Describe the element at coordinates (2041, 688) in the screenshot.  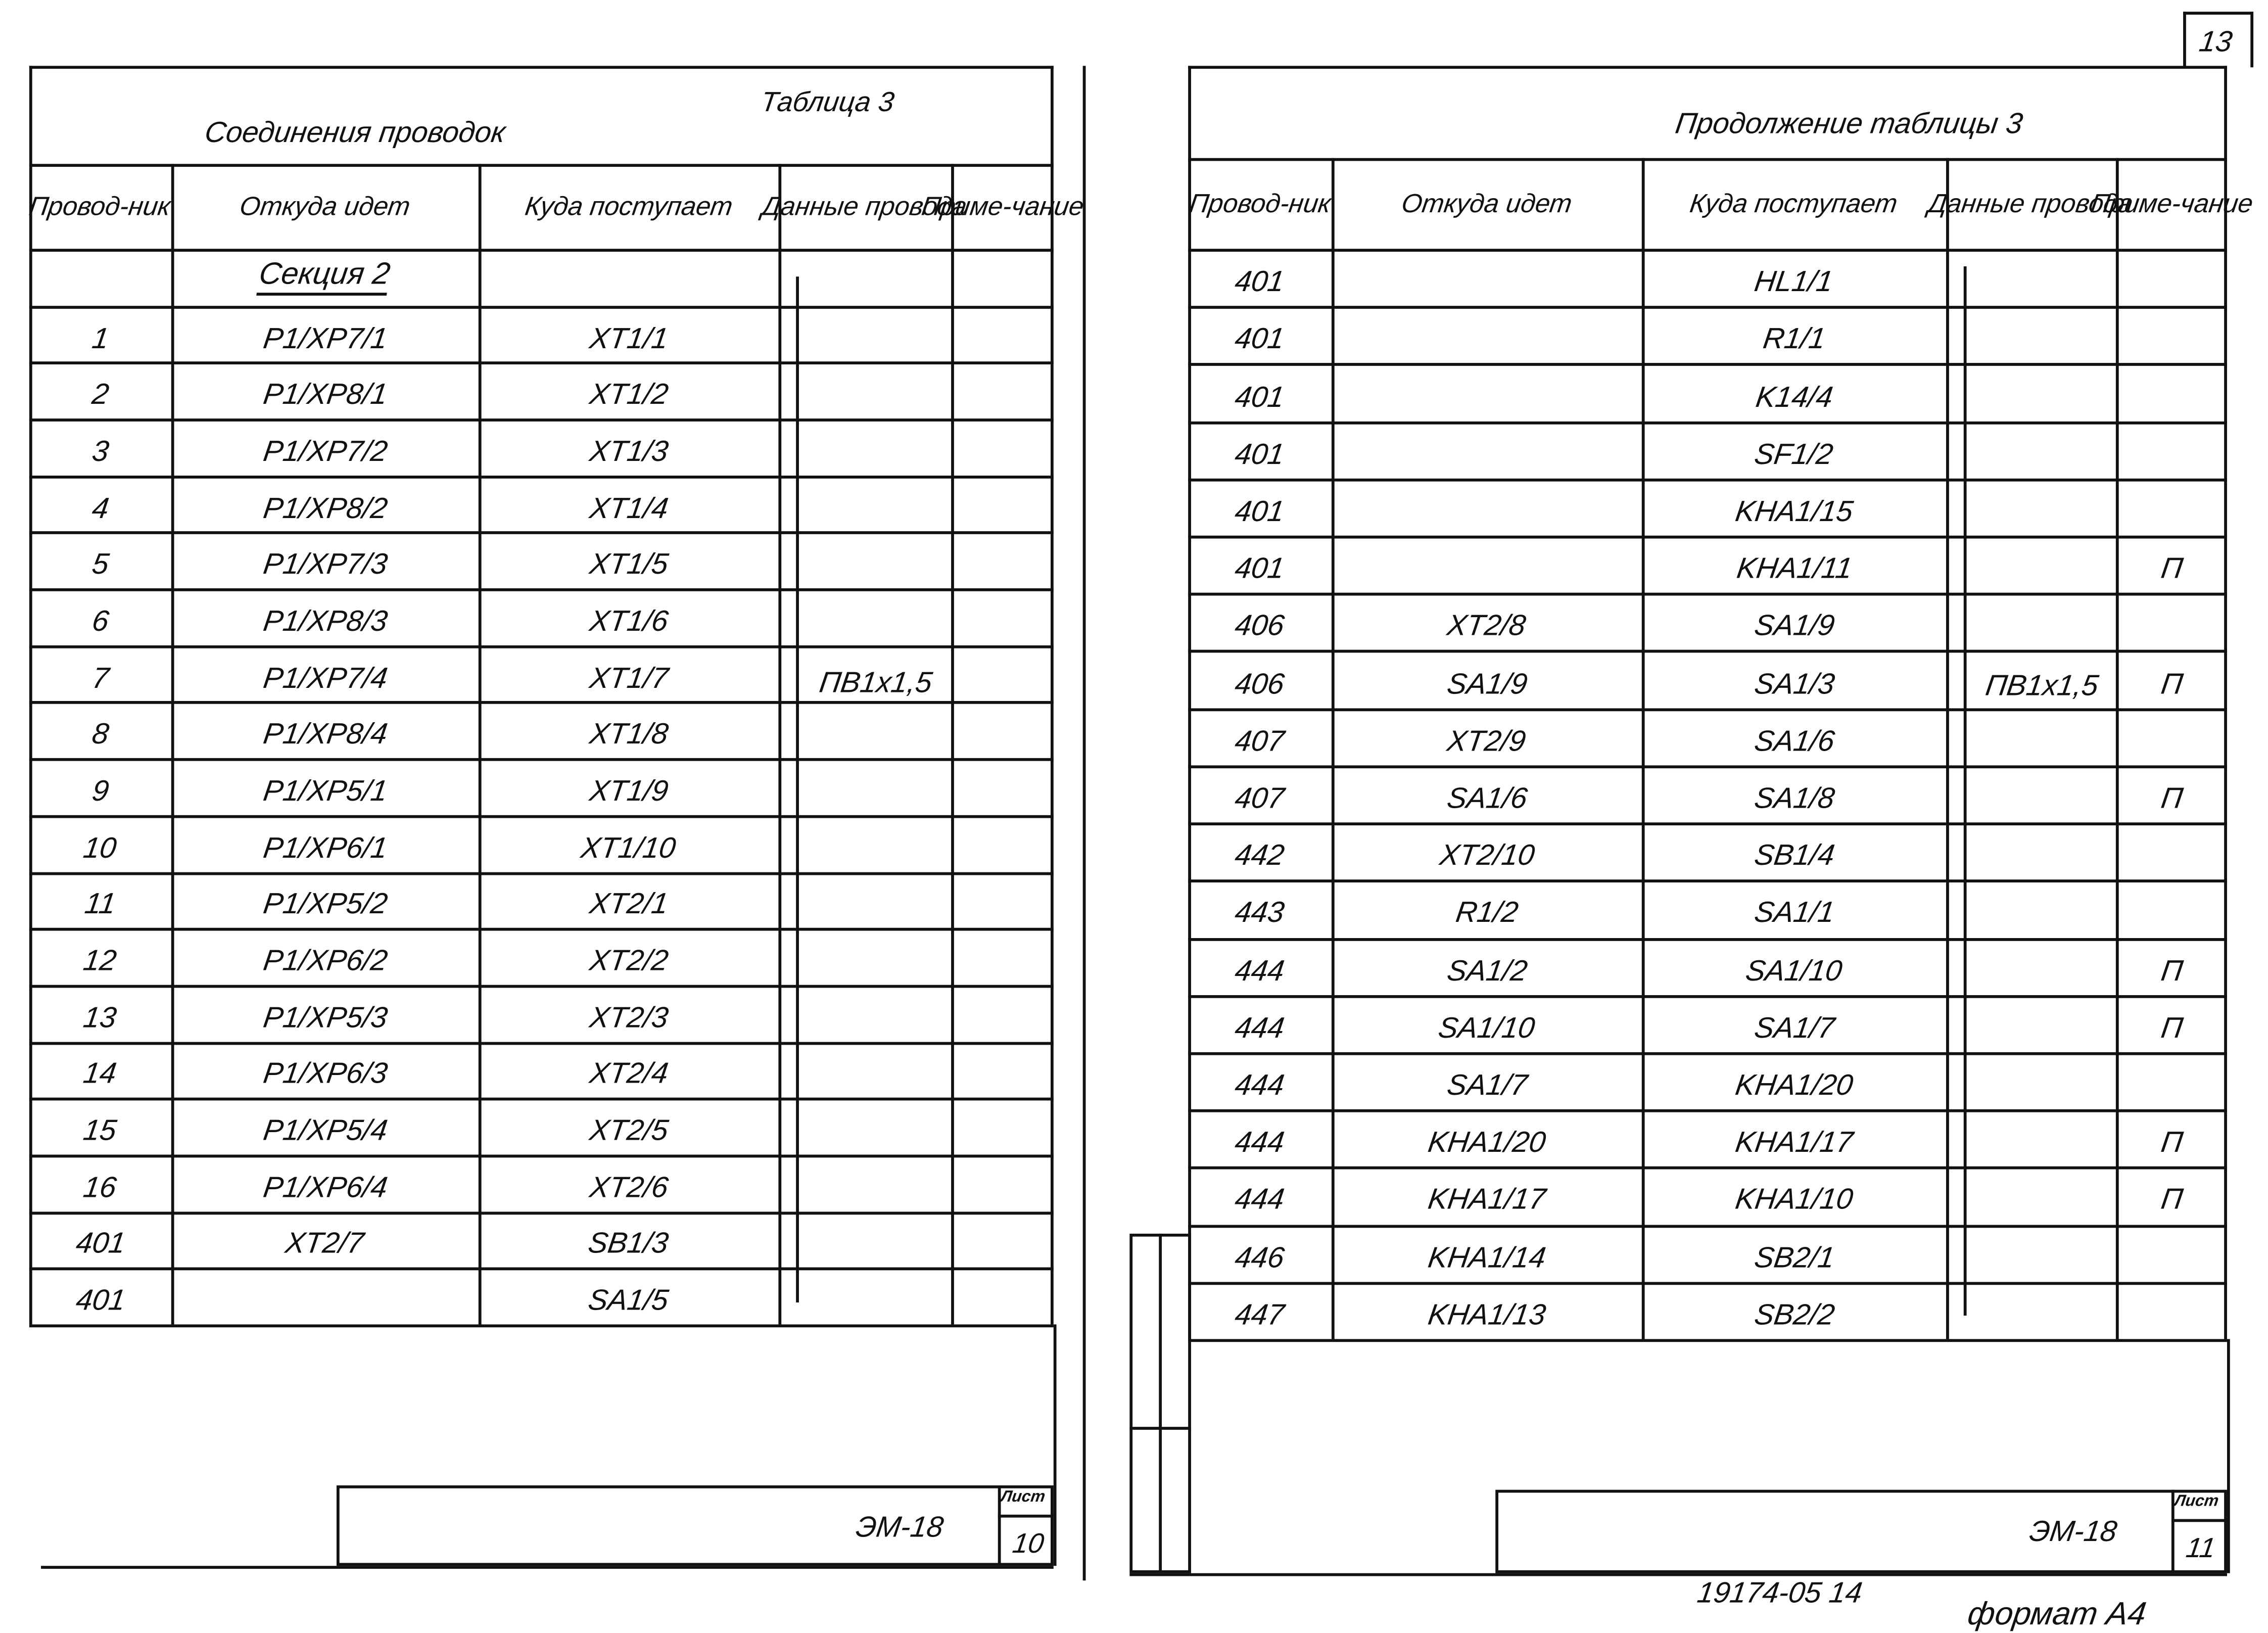
I see `wire-data: ПВ1х1,5` at that location.